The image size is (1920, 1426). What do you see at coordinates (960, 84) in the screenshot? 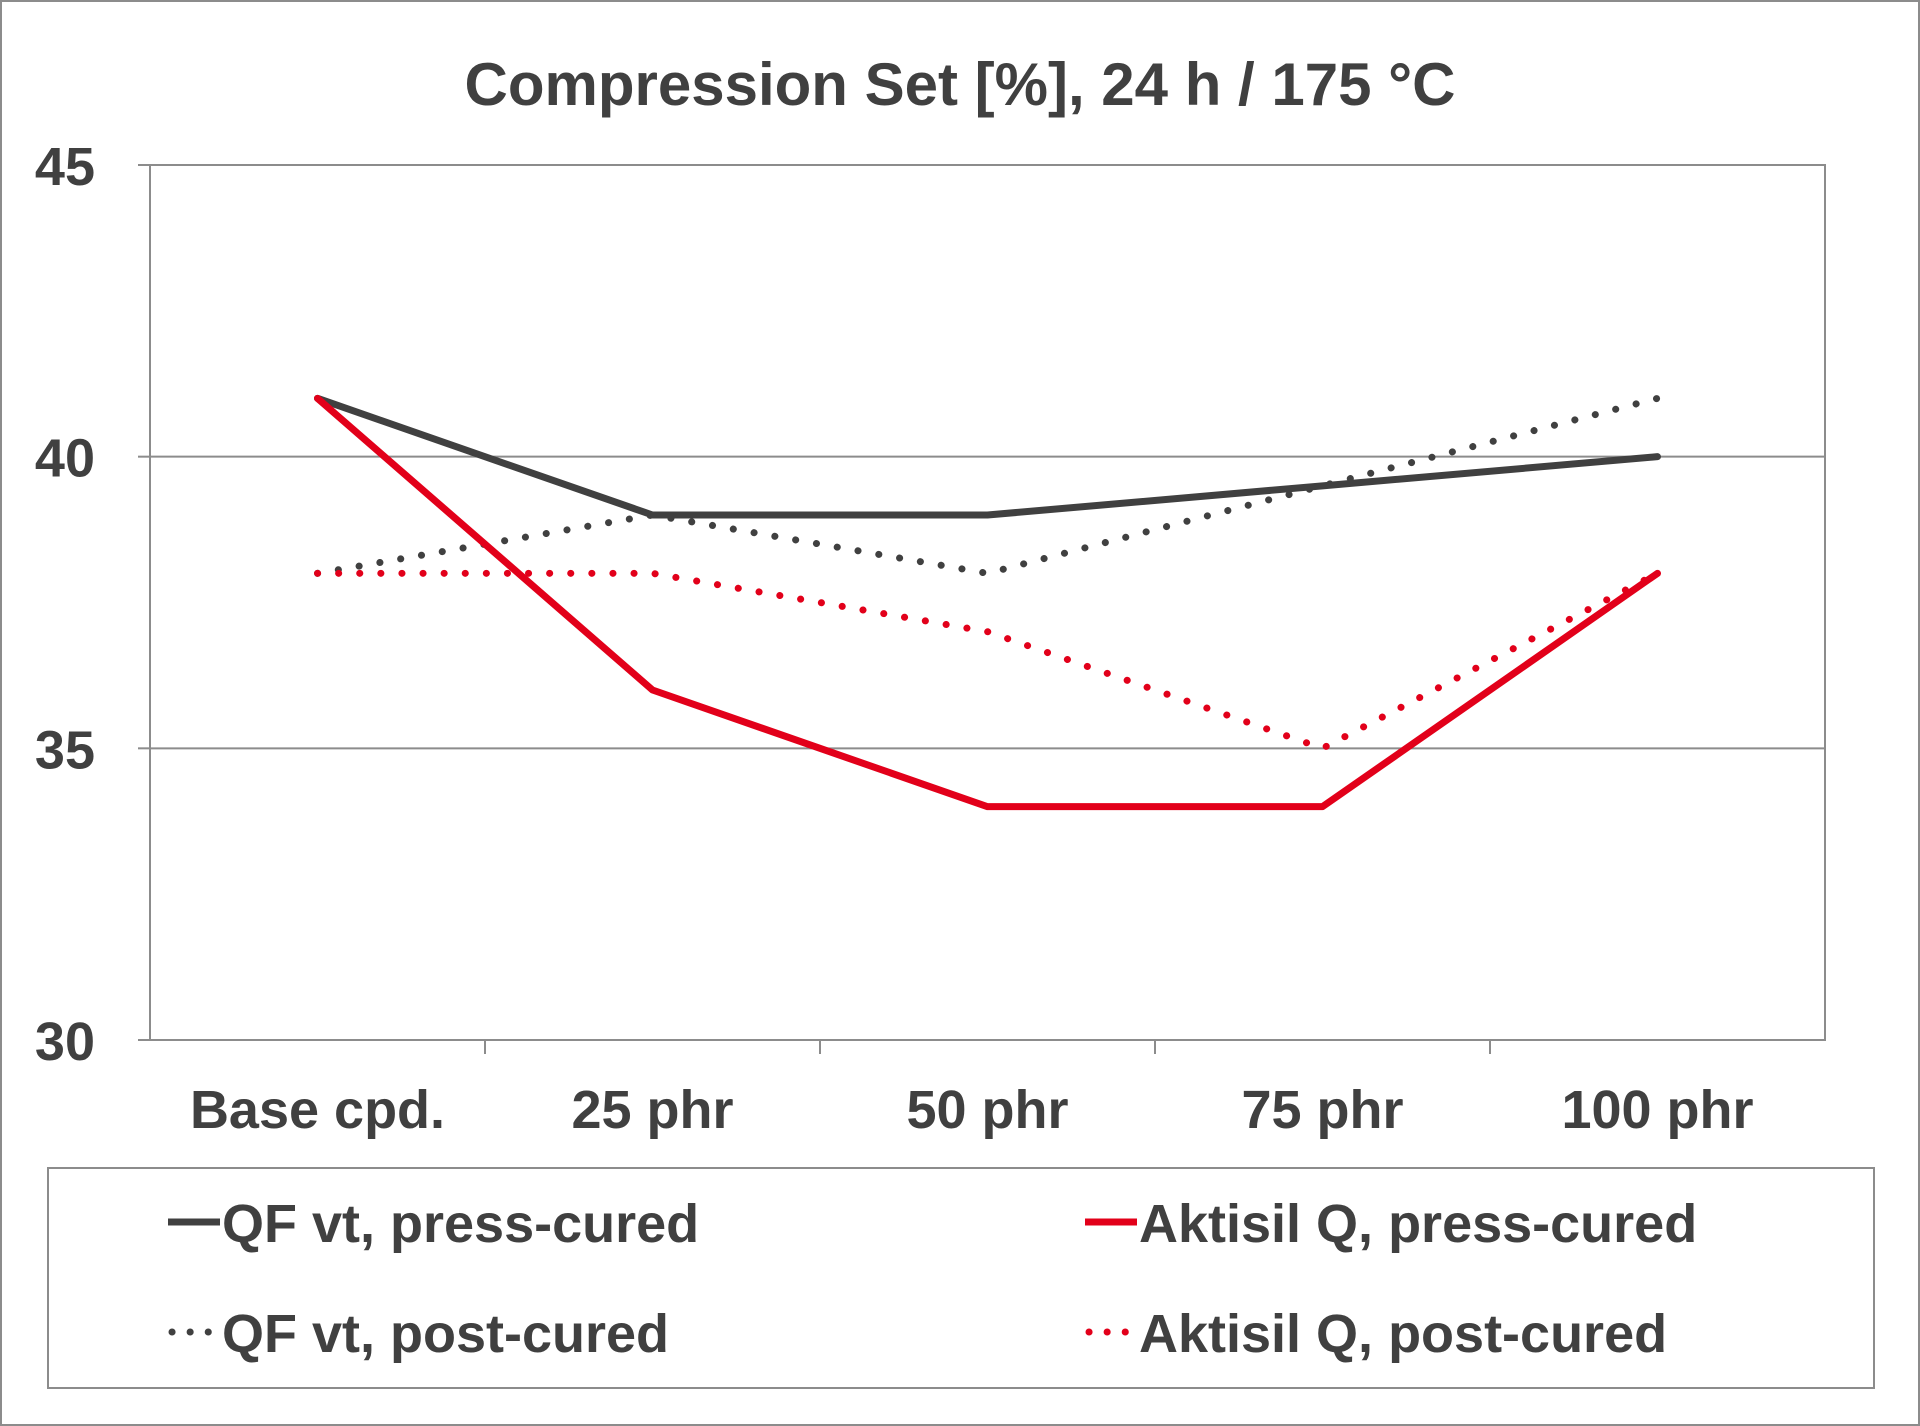
I see `chart-title: Compression Set [%], 24 h / 175 °C` at bounding box center [960, 84].